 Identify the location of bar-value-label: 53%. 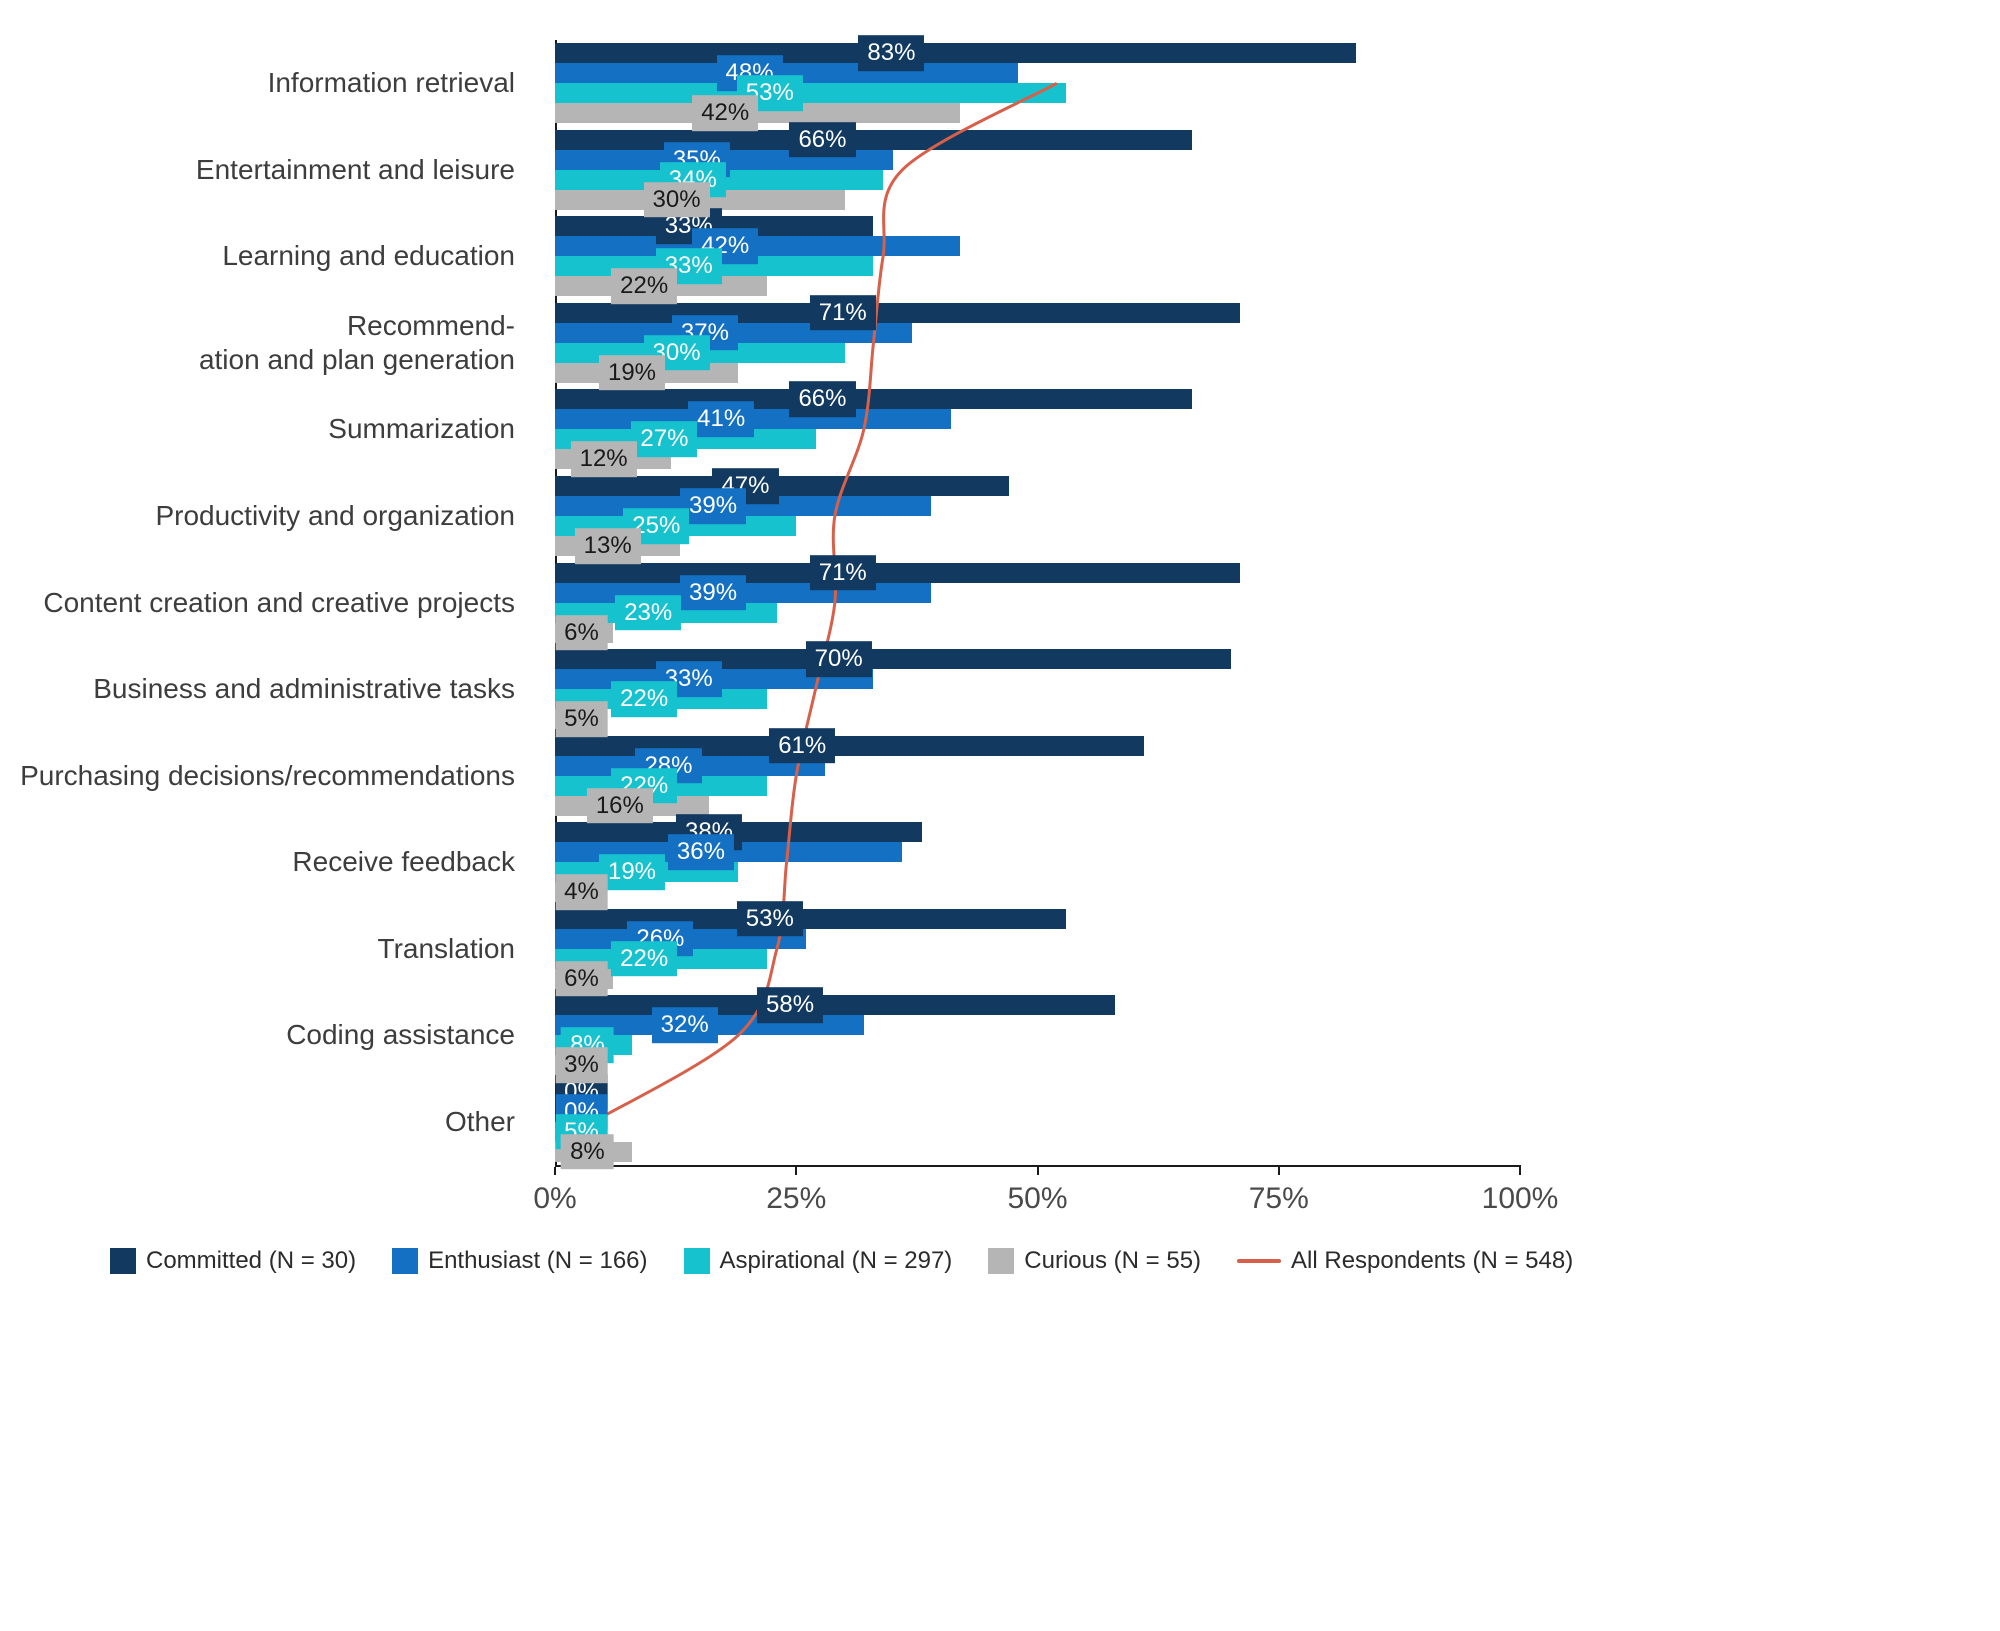
(769, 918).